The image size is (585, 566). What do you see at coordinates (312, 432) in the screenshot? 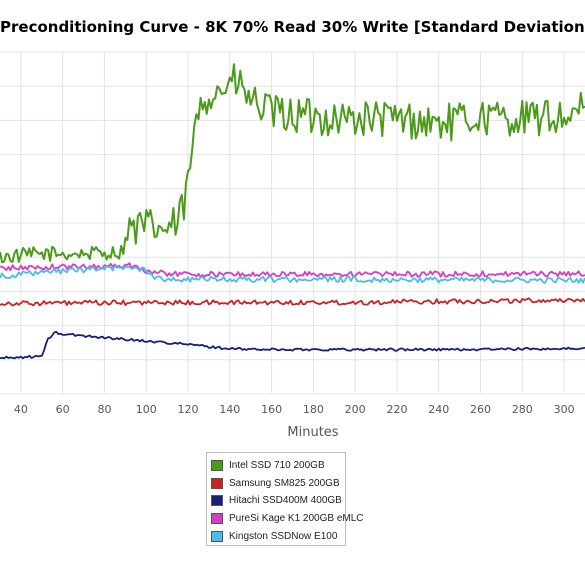
I see `x-axis-label: Minutes` at bounding box center [312, 432].